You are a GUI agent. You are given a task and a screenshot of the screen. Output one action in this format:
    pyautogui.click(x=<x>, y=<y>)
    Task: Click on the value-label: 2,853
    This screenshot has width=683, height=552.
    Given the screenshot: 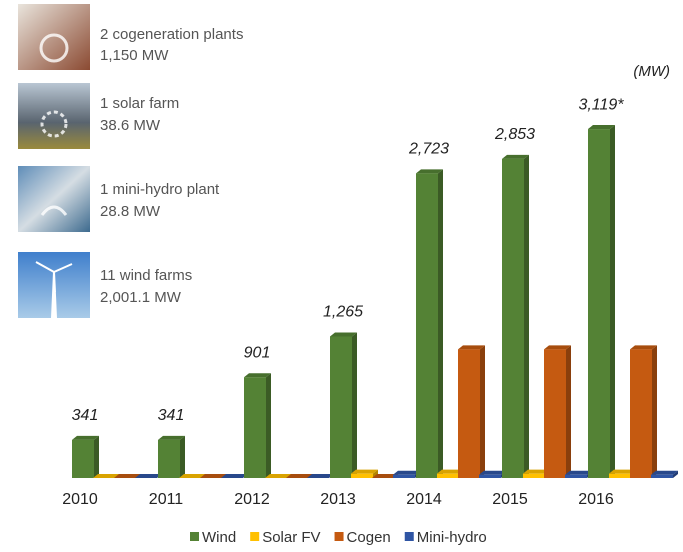 What is the action you would take?
    pyautogui.click(x=514, y=134)
    